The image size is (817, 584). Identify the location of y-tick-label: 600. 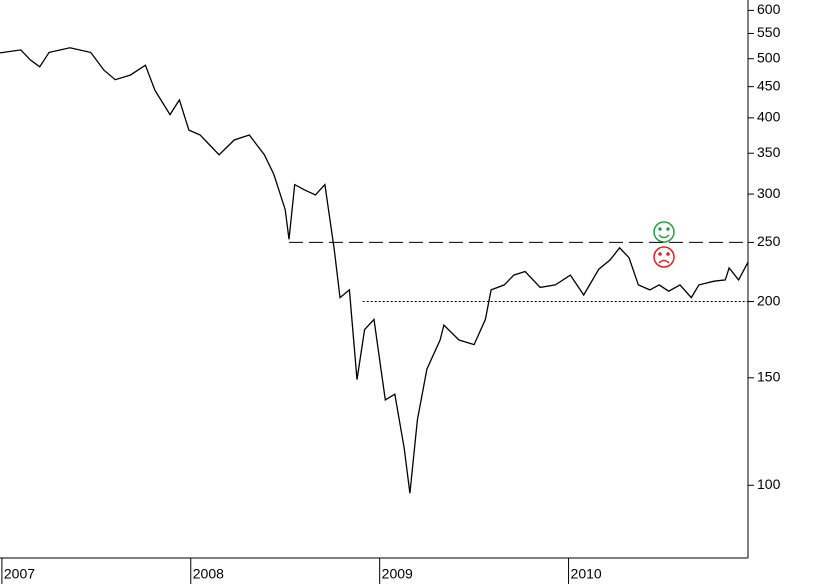
(769, 9).